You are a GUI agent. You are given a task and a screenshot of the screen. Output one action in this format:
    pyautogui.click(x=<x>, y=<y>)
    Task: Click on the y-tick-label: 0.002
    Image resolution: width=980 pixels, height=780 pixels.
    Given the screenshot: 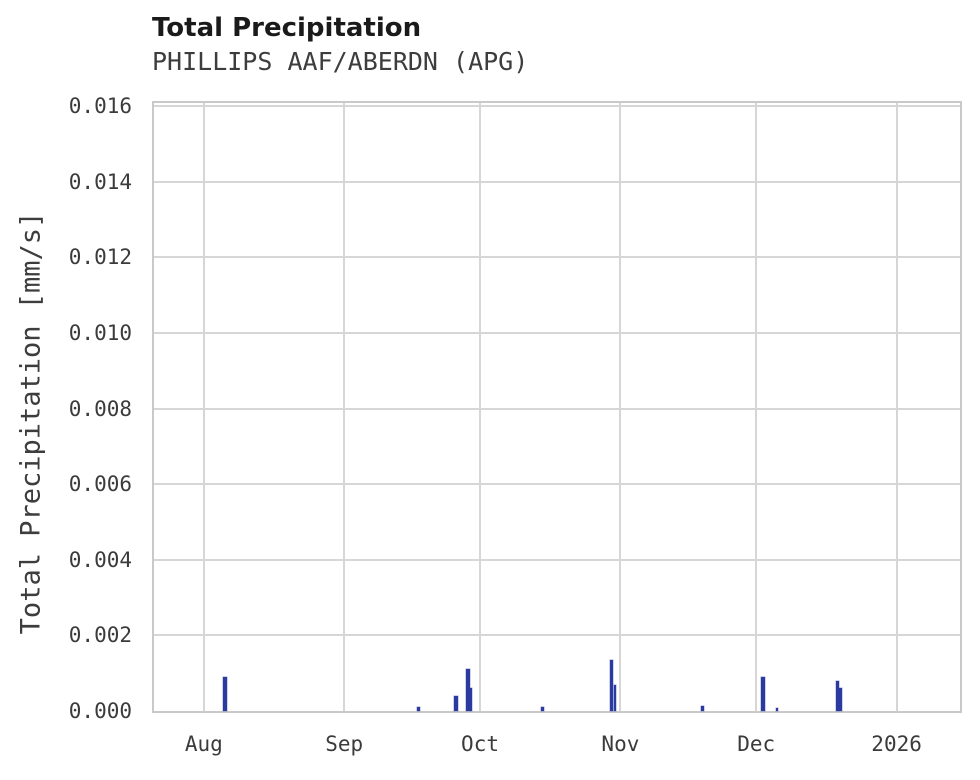 What is the action you would take?
    pyautogui.click(x=100, y=635)
    